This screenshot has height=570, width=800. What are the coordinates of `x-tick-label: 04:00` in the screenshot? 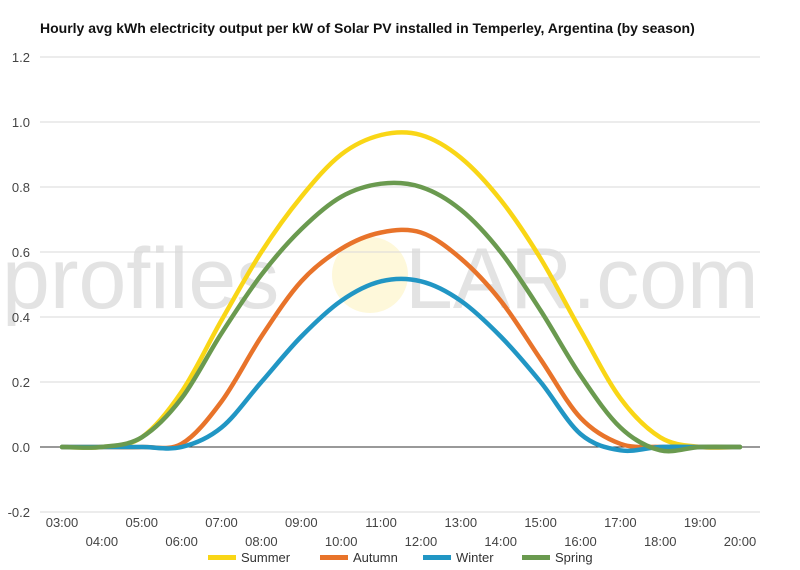 It's located at (102, 541).